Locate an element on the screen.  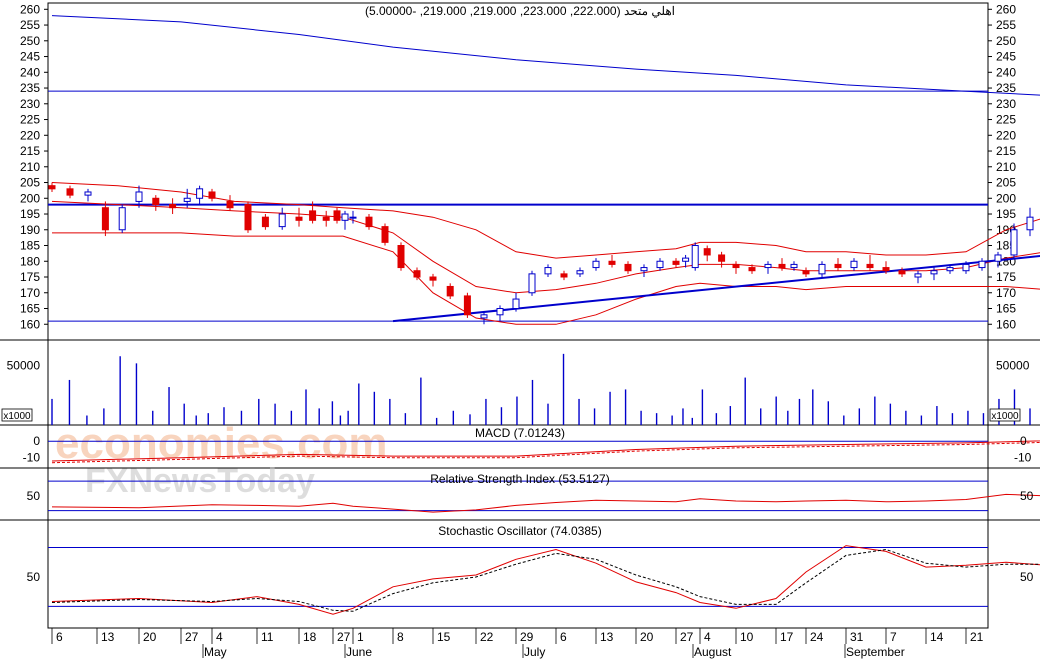
x-tick-label: 21 is located at coordinates (977, 637).